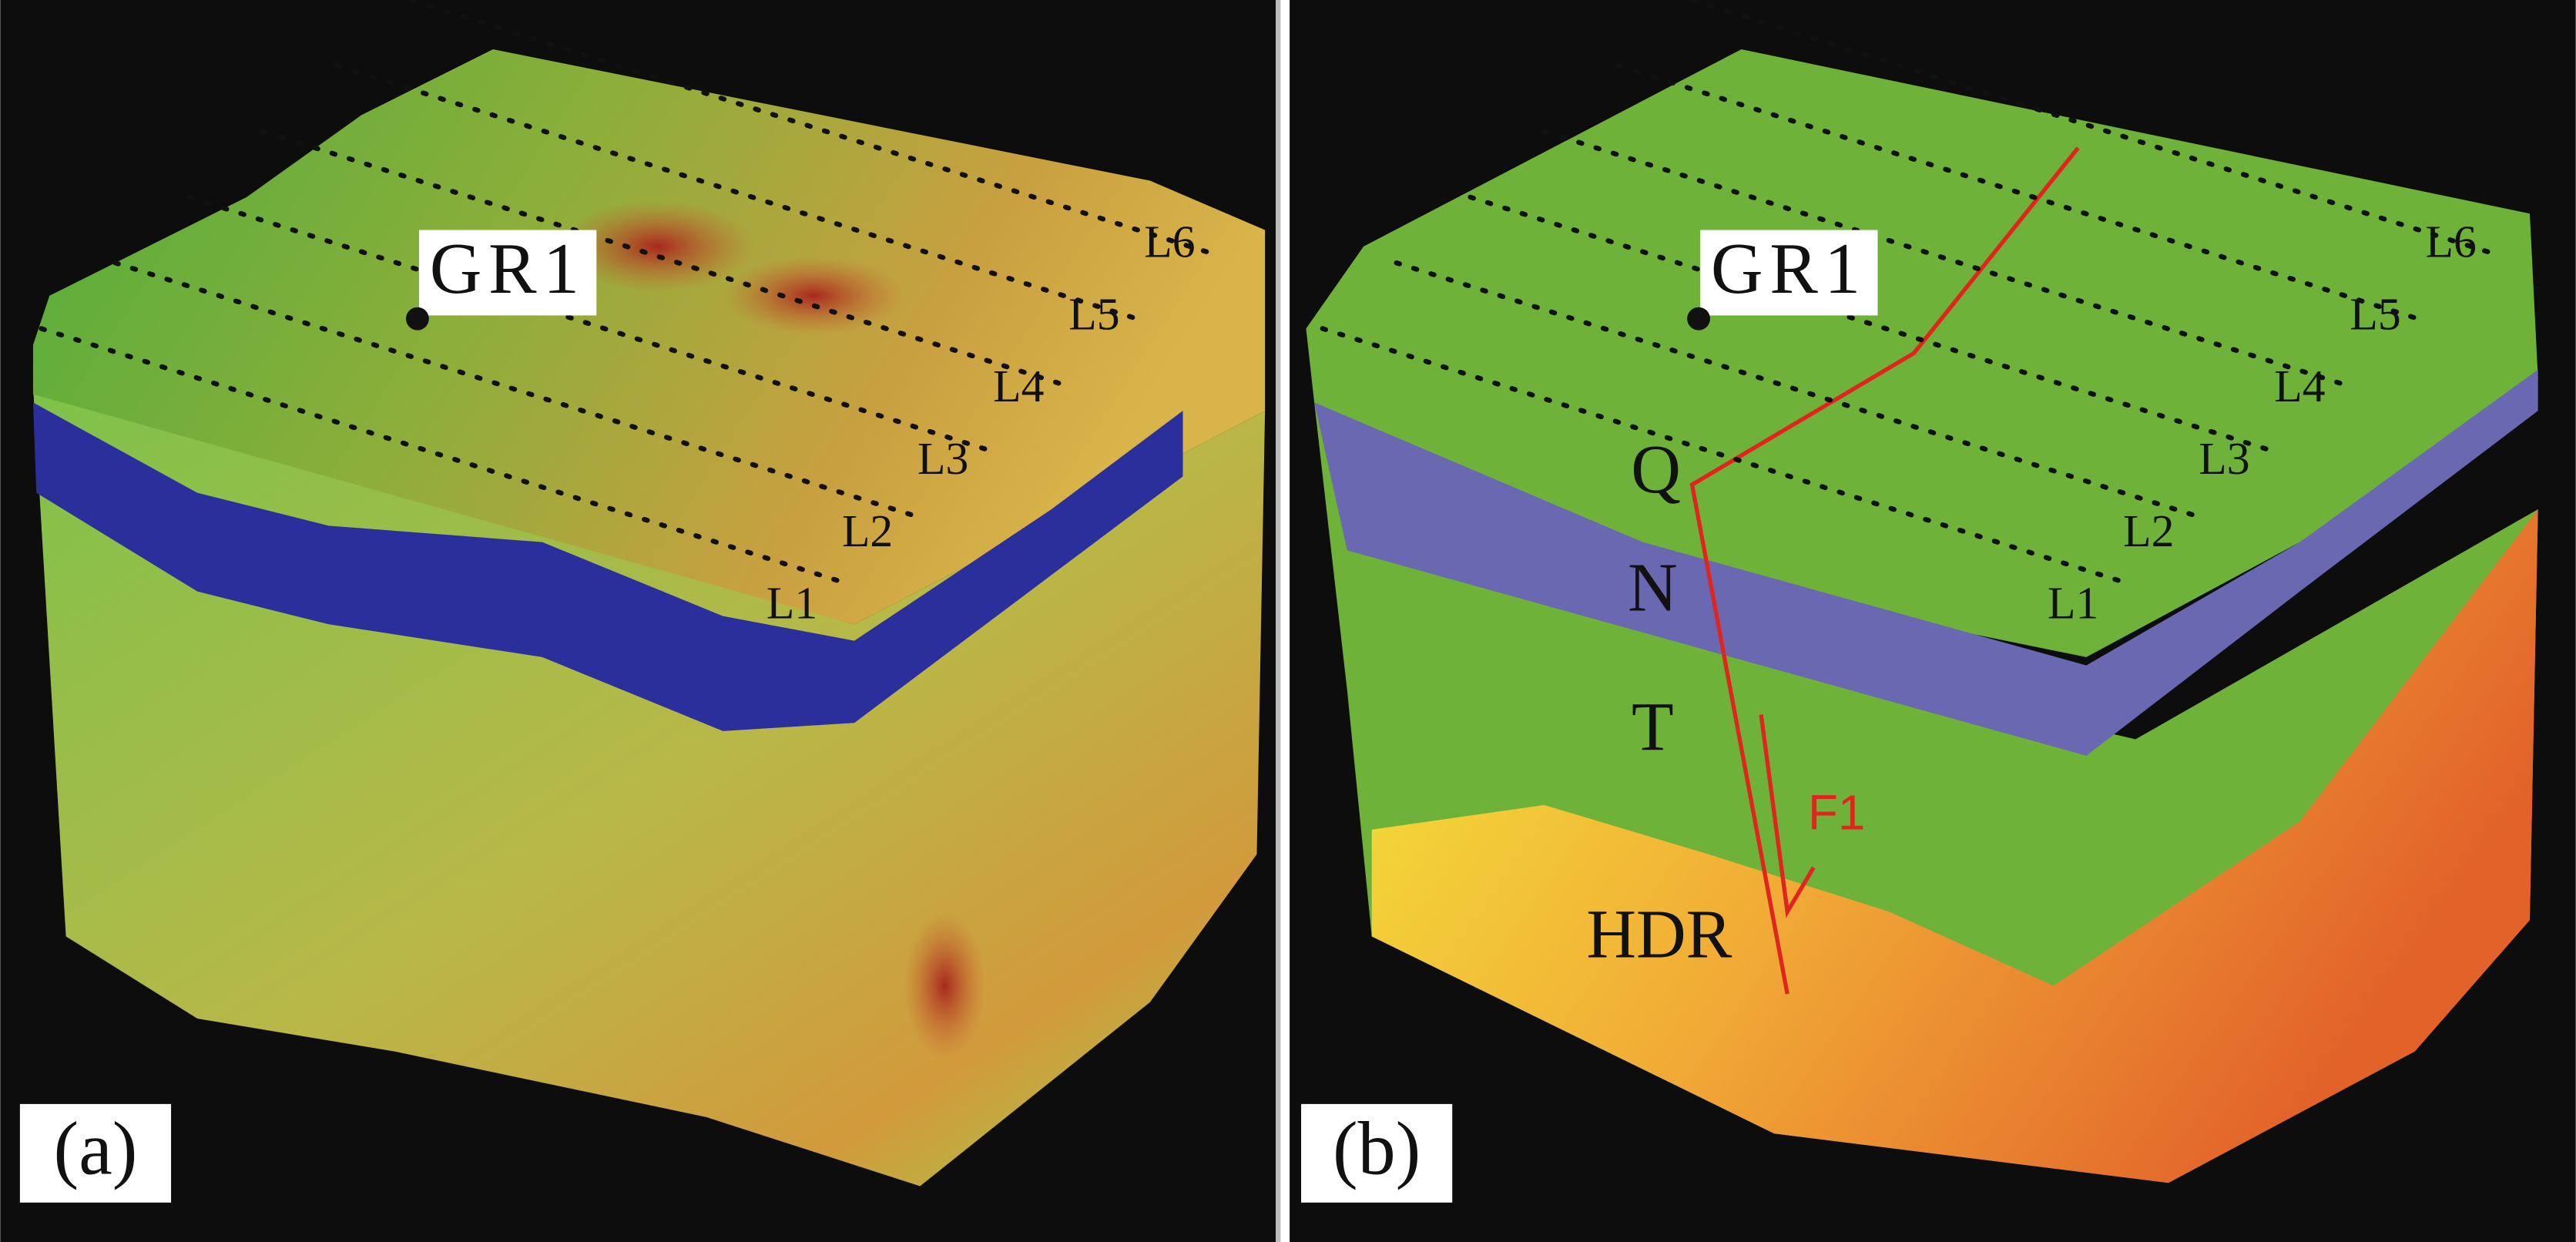 The image size is (2576, 1242). I want to click on panel-label: (a), so click(96, 1149).